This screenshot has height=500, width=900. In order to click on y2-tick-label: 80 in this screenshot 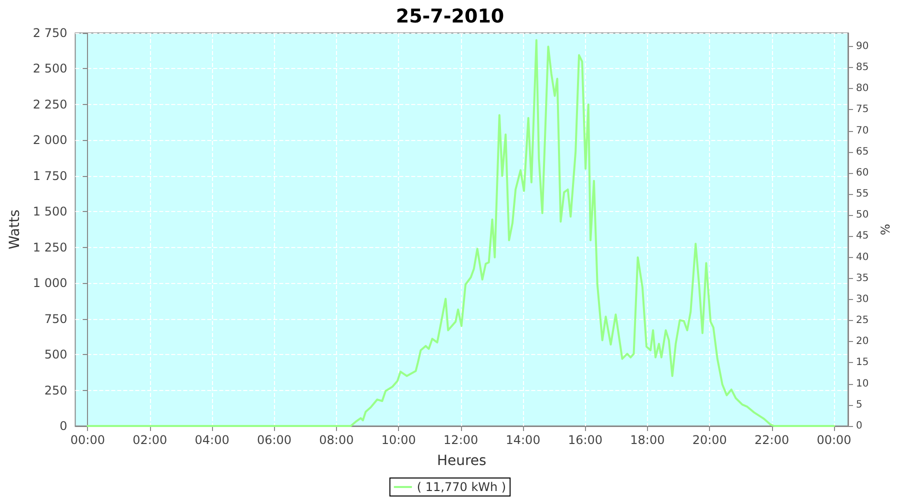, I will do `click(862, 88)`.